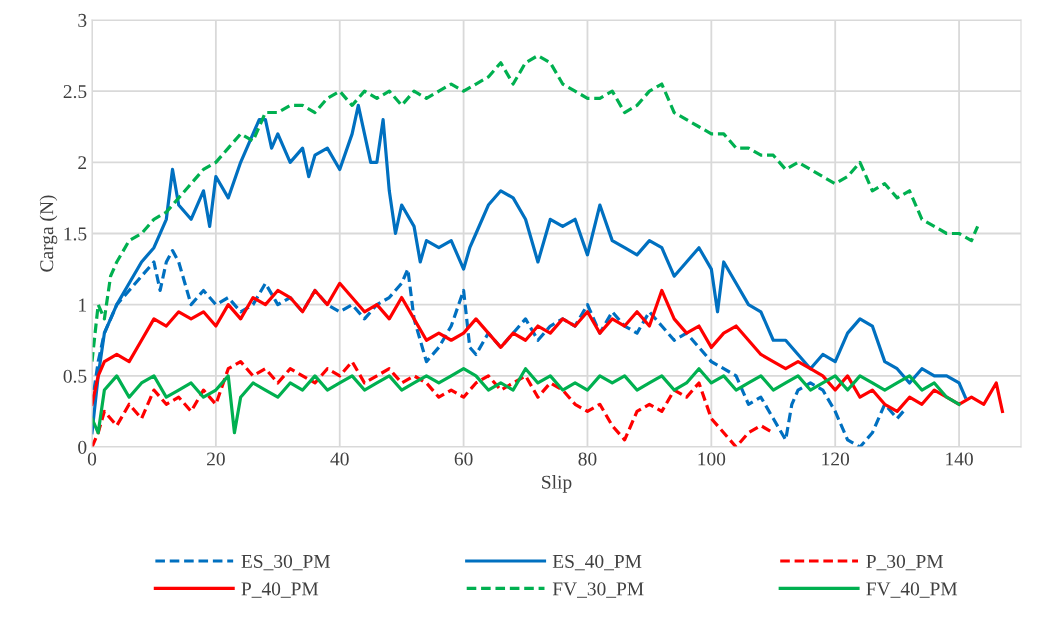 This screenshot has height=630, width=1051. Describe the element at coordinates (75, 234) in the screenshot. I see `y-tick-label: 1.5` at that location.